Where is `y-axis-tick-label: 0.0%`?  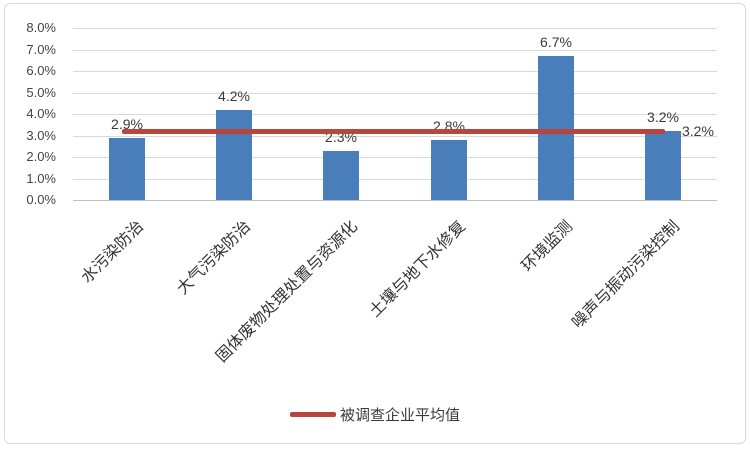
y-axis-tick-label: 0.0% is located at coordinates (41, 199).